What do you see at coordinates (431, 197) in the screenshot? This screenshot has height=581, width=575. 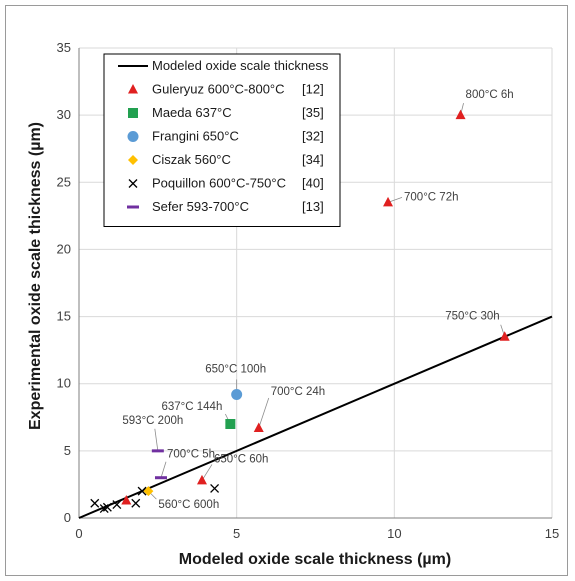 I see `annotation-label: 700°C 72h` at bounding box center [431, 197].